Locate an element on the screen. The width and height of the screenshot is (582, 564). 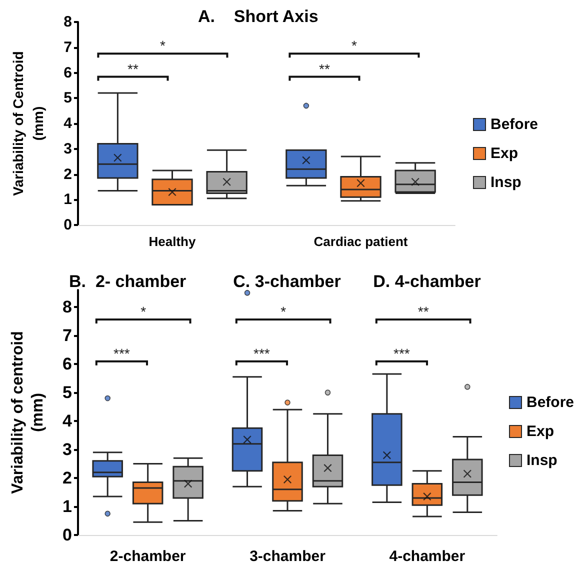
y-axis-title: Variability of centroid (mm) is located at coordinates (28, 412).